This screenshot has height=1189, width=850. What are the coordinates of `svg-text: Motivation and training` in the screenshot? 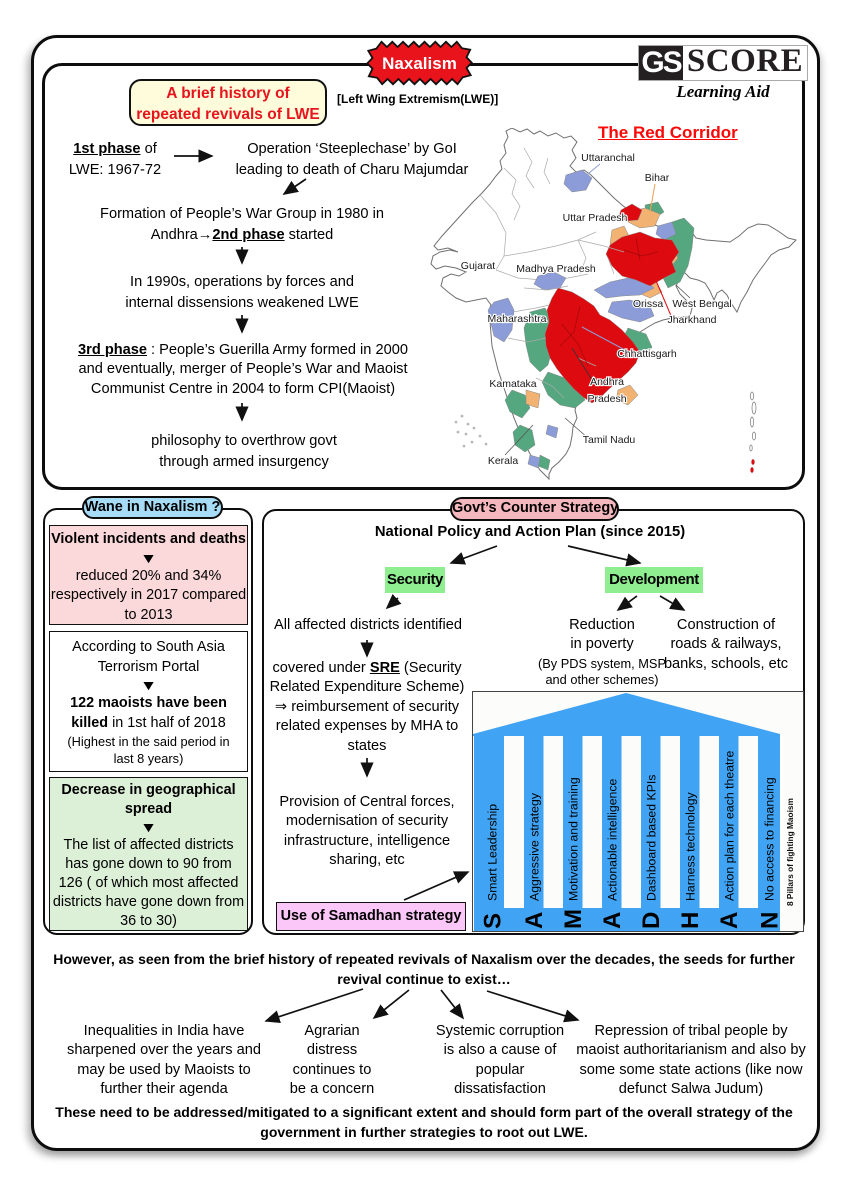 It's located at (573, 839).